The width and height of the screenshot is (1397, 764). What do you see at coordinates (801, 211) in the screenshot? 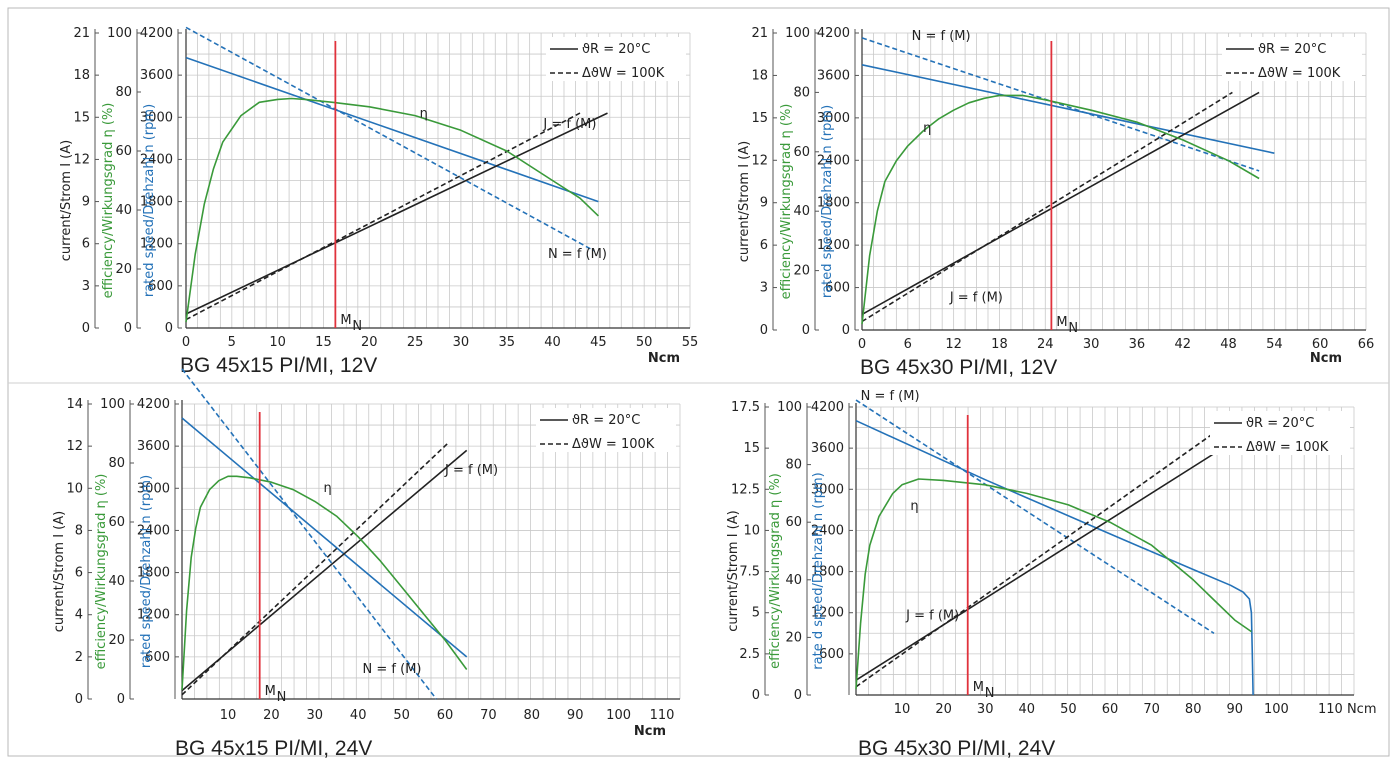
I see `y-tick-label: 40` at bounding box center [801, 211].